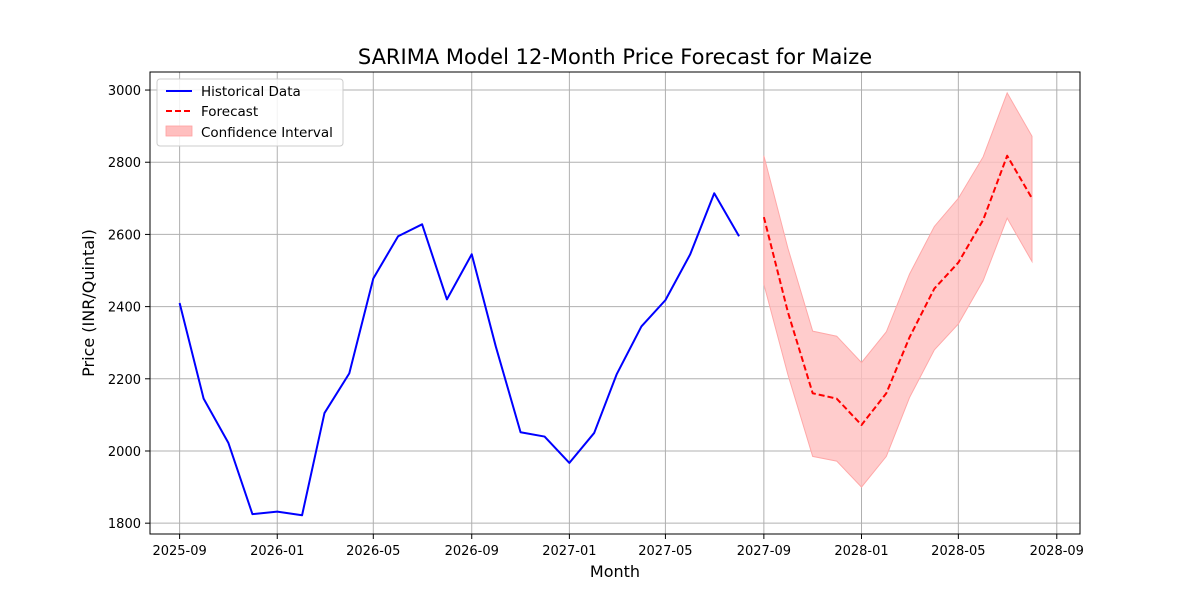 This screenshot has width=1200, height=600. What do you see at coordinates (277, 551) in the screenshot?
I see `x-tick-label: 2026-01` at bounding box center [277, 551].